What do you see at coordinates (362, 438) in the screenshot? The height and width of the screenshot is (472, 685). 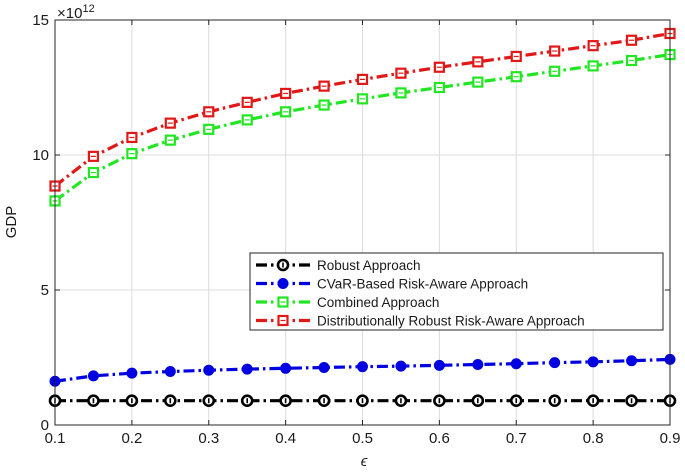 I see `x-tick-label: 0.5` at bounding box center [362, 438].